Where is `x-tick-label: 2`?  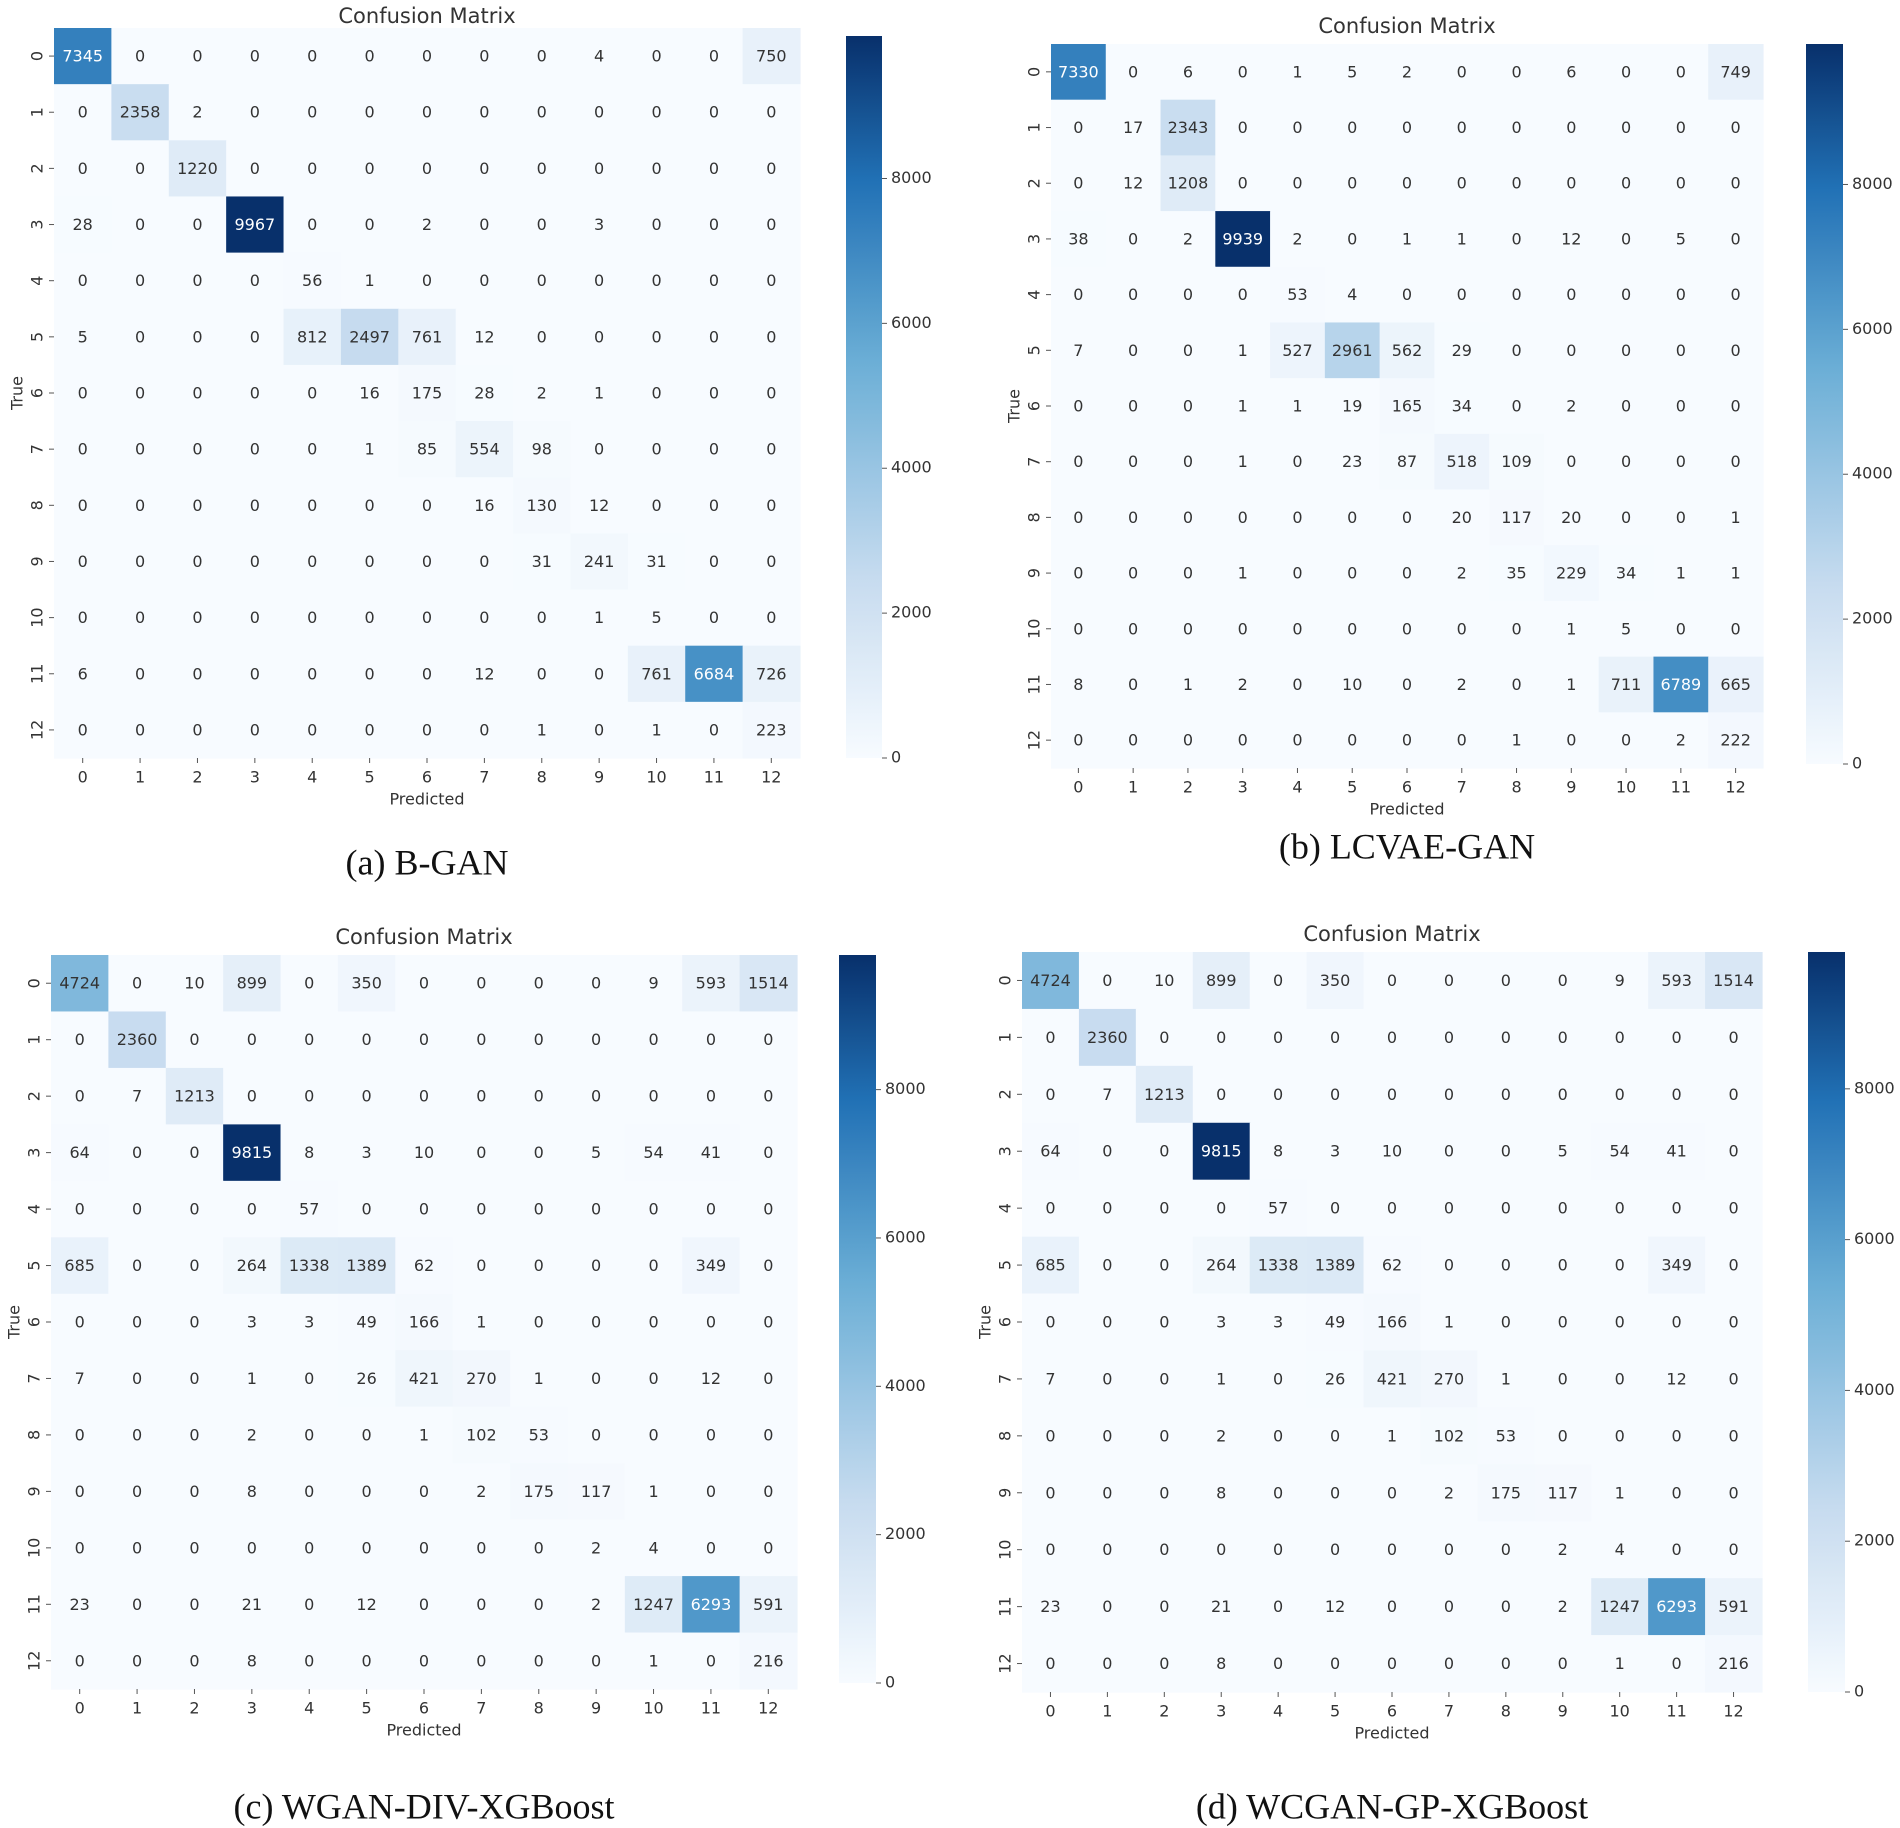
x-tick-label: 2 is located at coordinates (1164, 1711).